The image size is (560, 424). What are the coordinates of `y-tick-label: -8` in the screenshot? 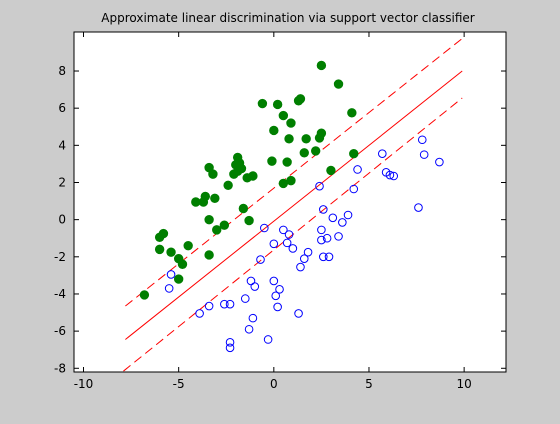 It's located at (60, 368).